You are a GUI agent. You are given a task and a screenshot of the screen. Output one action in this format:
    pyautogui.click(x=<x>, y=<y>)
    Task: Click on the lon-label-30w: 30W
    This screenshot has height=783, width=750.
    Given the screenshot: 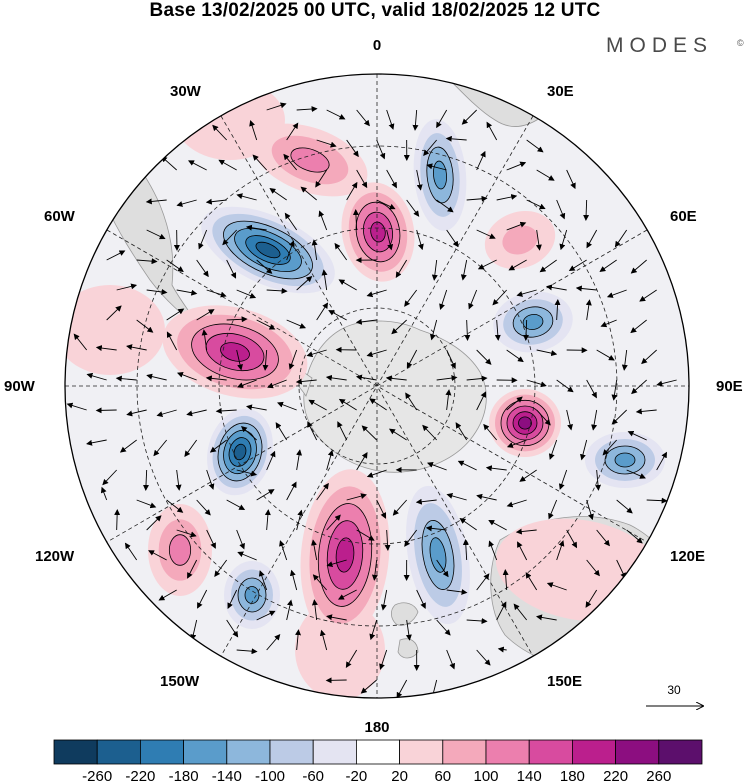 What is the action you would take?
    pyautogui.click(x=186, y=91)
    